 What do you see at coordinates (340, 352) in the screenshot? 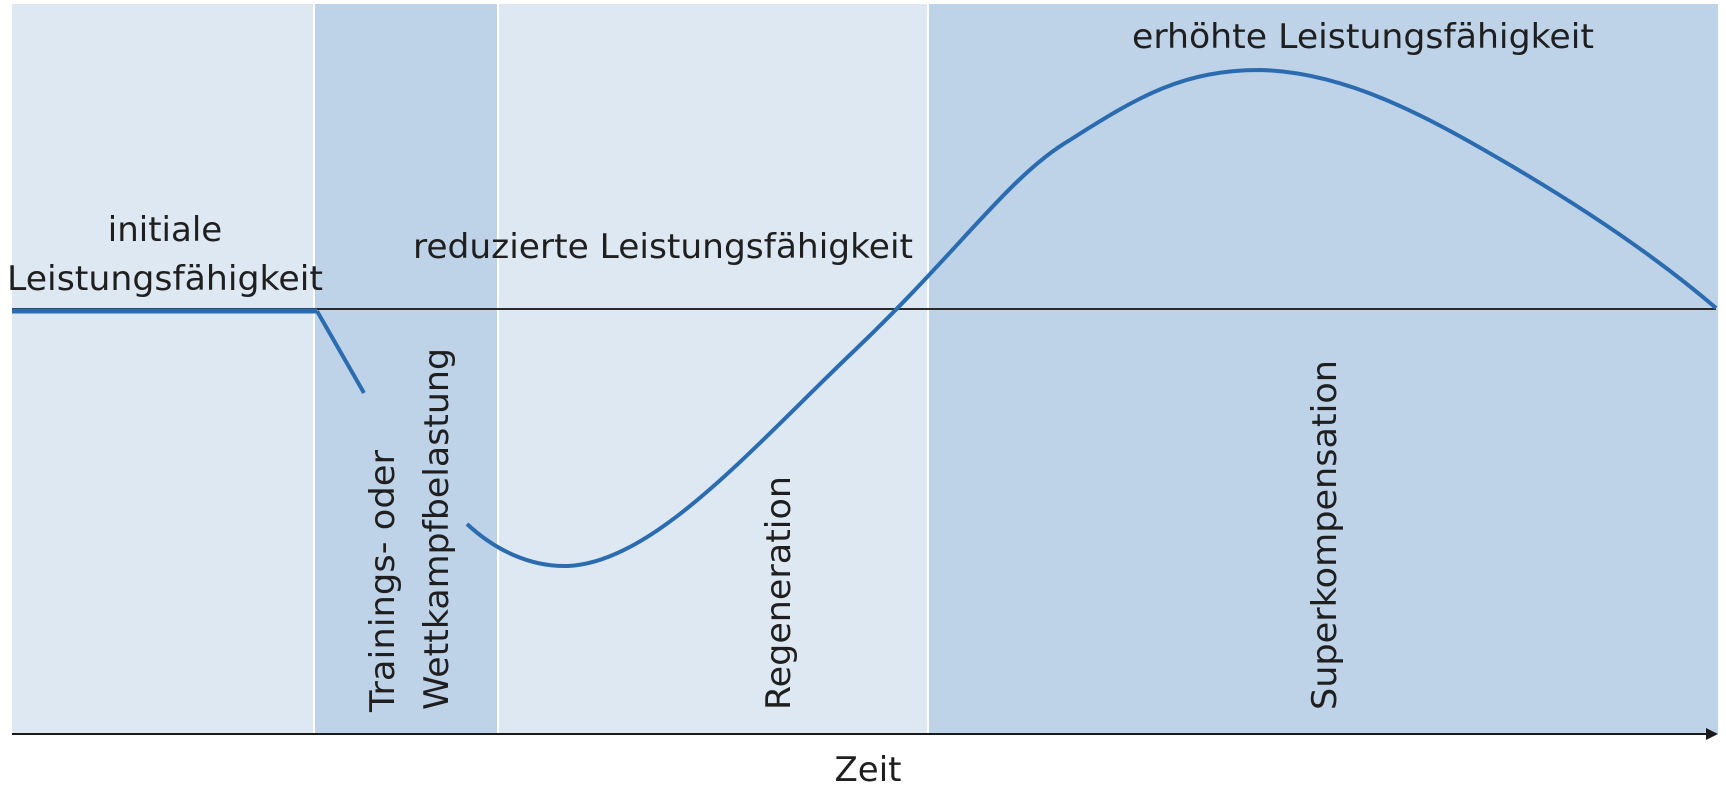
I see `load-drop-segment` at bounding box center [340, 352].